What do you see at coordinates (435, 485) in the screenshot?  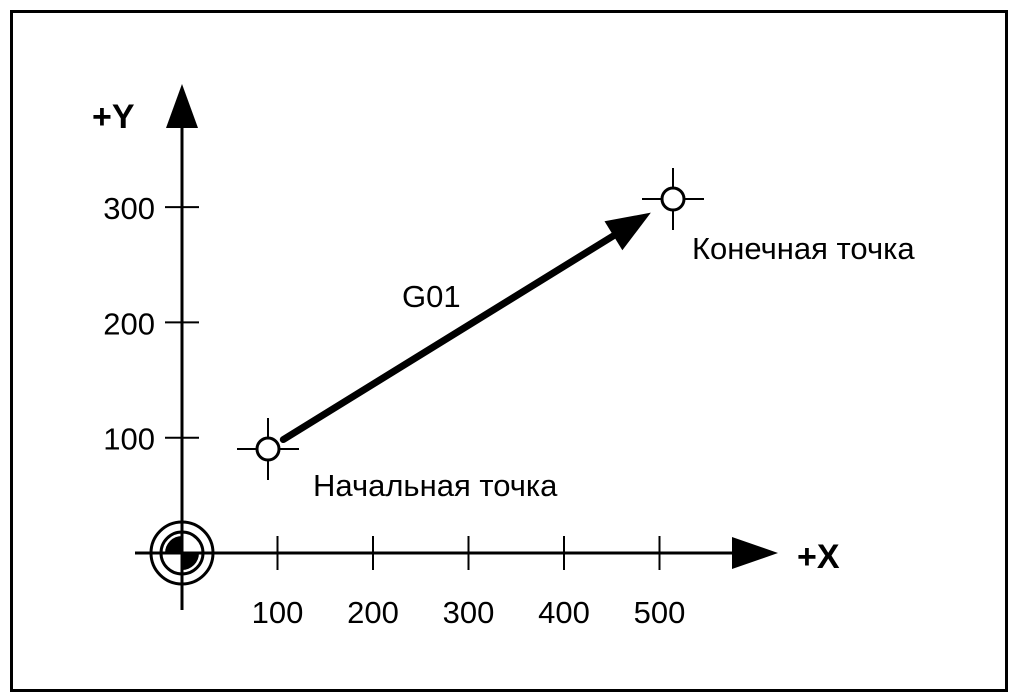 I see `start-point-label: Начальная точка` at bounding box center [435, 485].